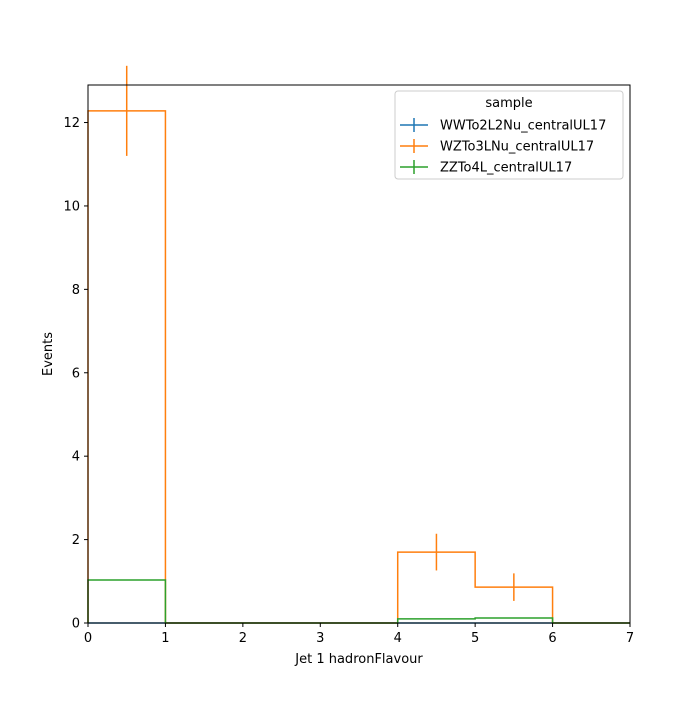 This screenshot has width=700, height=704. Describe the element at coordinates (508, 103) in the screenshot. I see `legend-title: sample` at that location.